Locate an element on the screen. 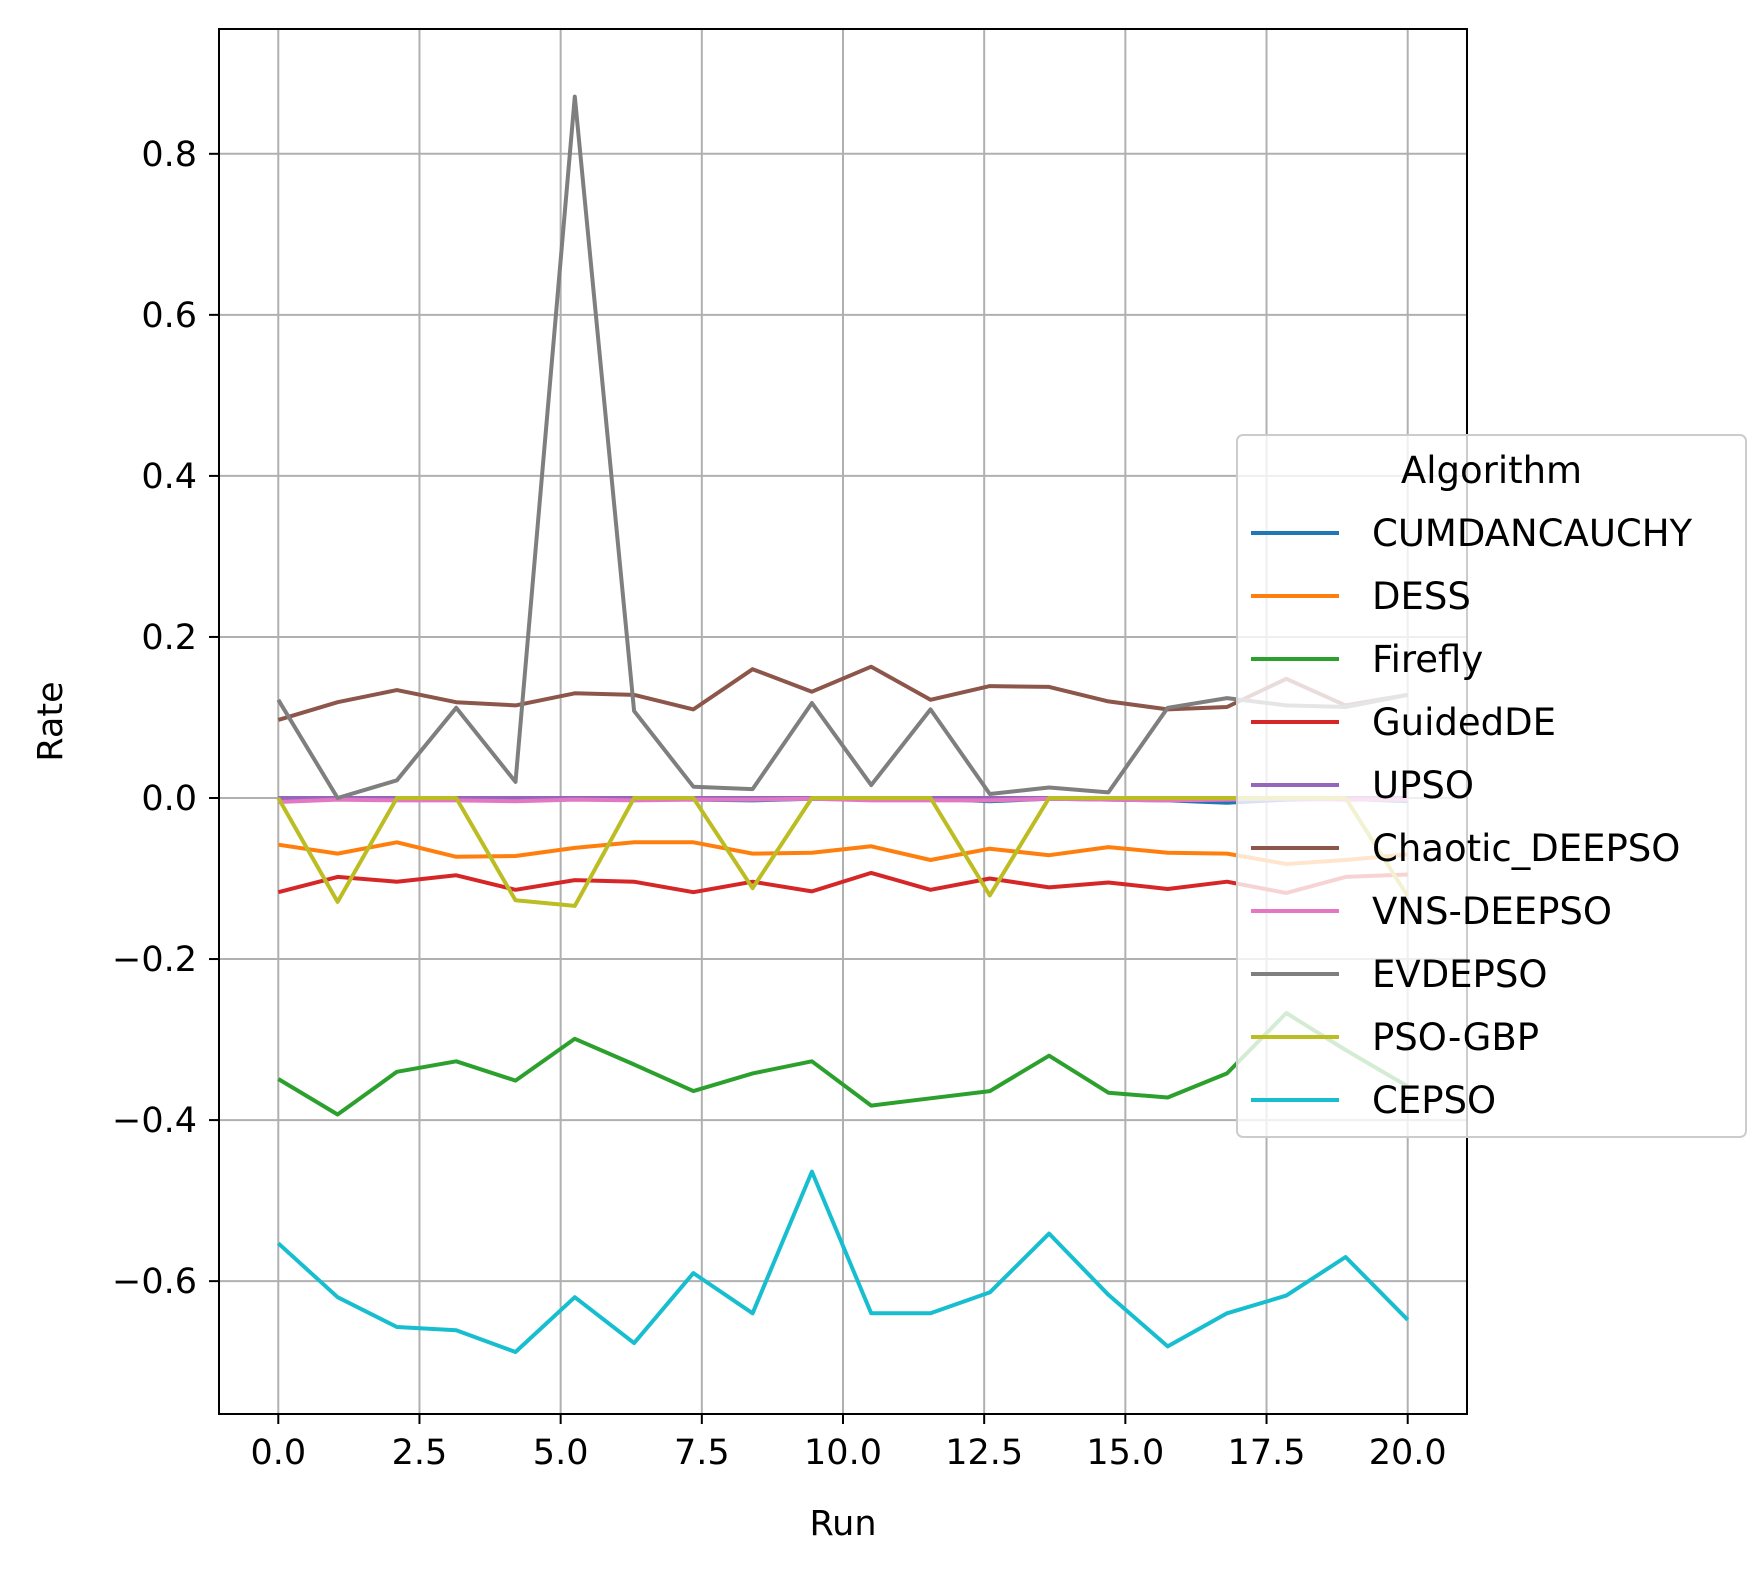 The image size is (1751, 1580). legend-entry-label: VNS-DEEPSO is located at coordinates (1492, 911).